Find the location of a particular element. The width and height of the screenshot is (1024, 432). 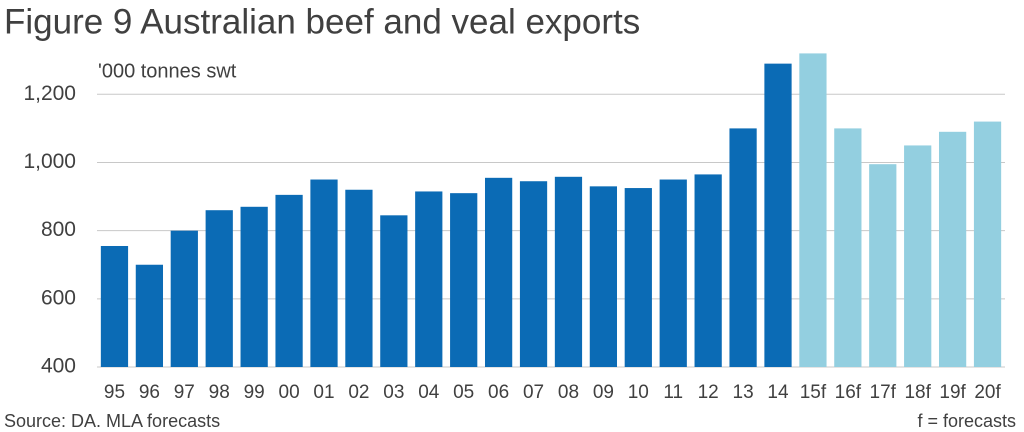

x-tick-label: 20f is located at coordinates (987, 392).